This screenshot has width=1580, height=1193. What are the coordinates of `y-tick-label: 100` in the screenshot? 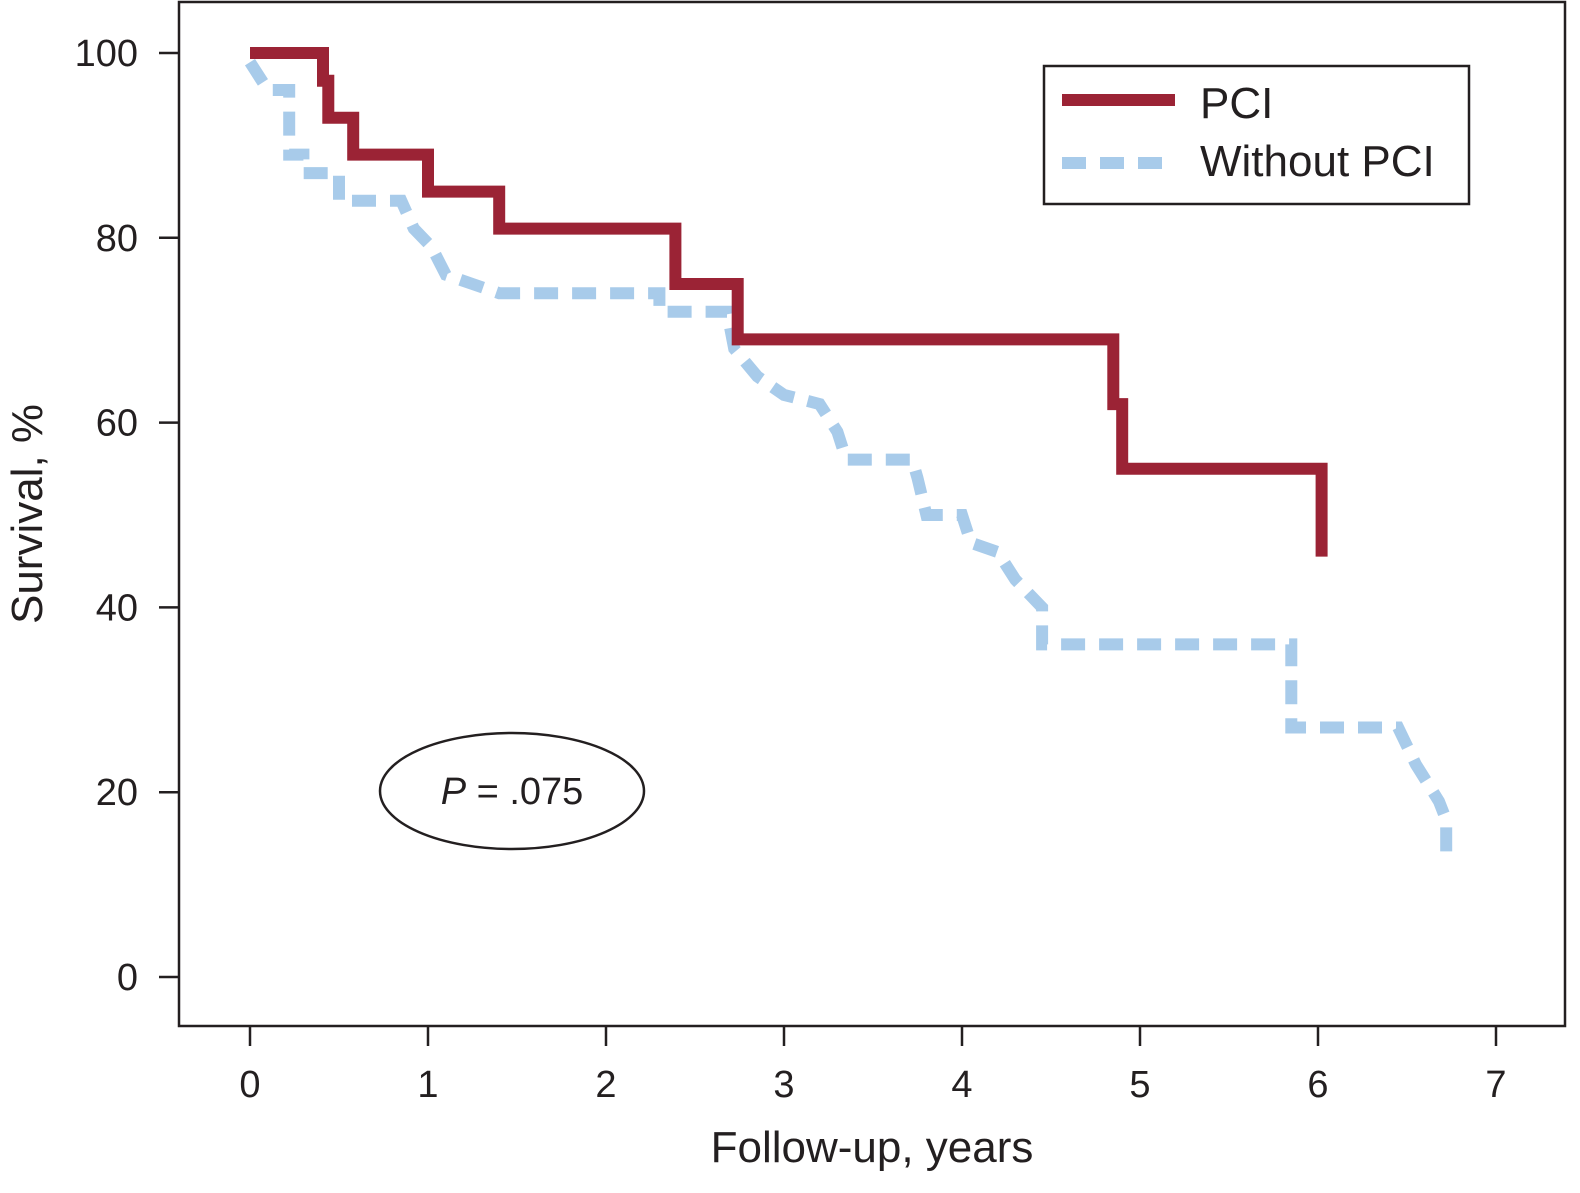 It's located at (106, 54).